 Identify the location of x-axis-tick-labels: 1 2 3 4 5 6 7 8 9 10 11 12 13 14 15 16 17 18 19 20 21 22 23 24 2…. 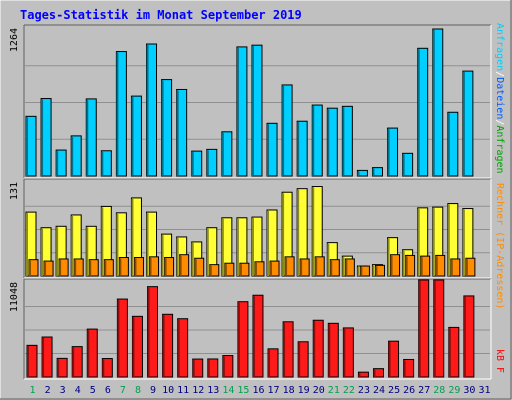
(260, 390).